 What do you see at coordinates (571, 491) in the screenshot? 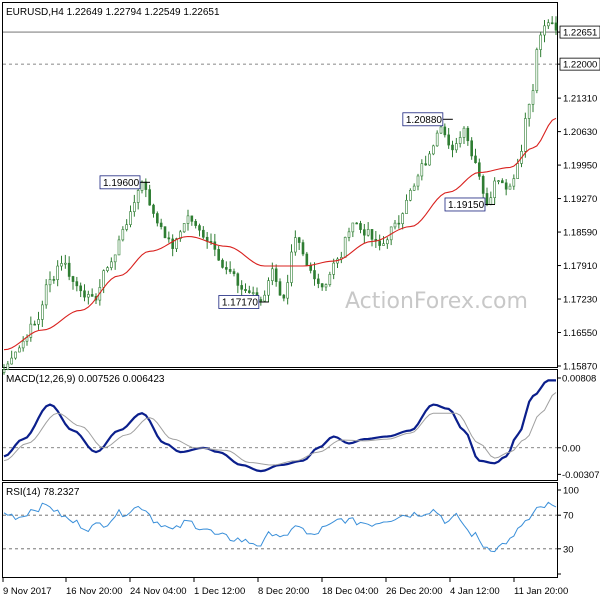
I see `rsi-tick-label: 100` at bounding box center [571, 491].